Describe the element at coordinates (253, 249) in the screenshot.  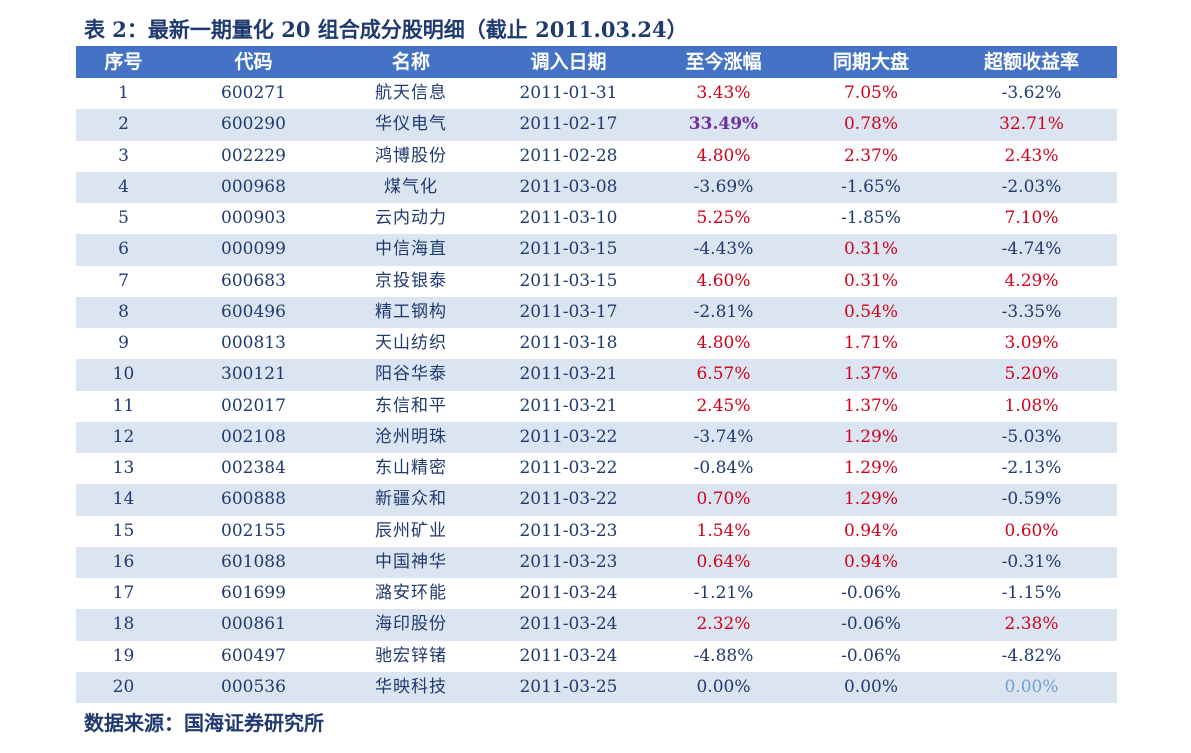
I see `cell-code: 000099` at that location.